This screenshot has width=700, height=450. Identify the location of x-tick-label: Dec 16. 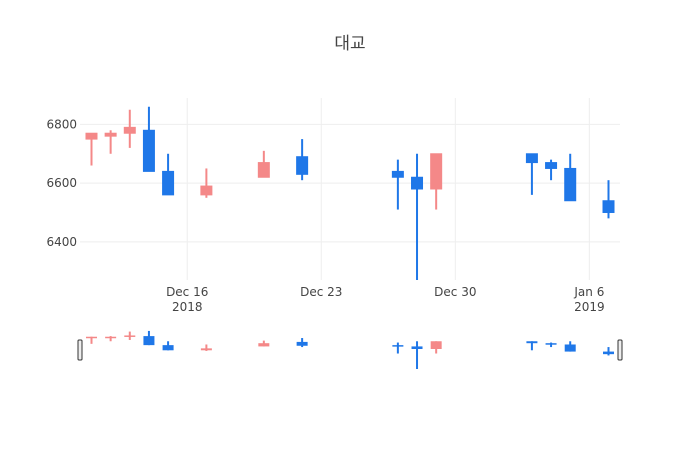
(187, 292).